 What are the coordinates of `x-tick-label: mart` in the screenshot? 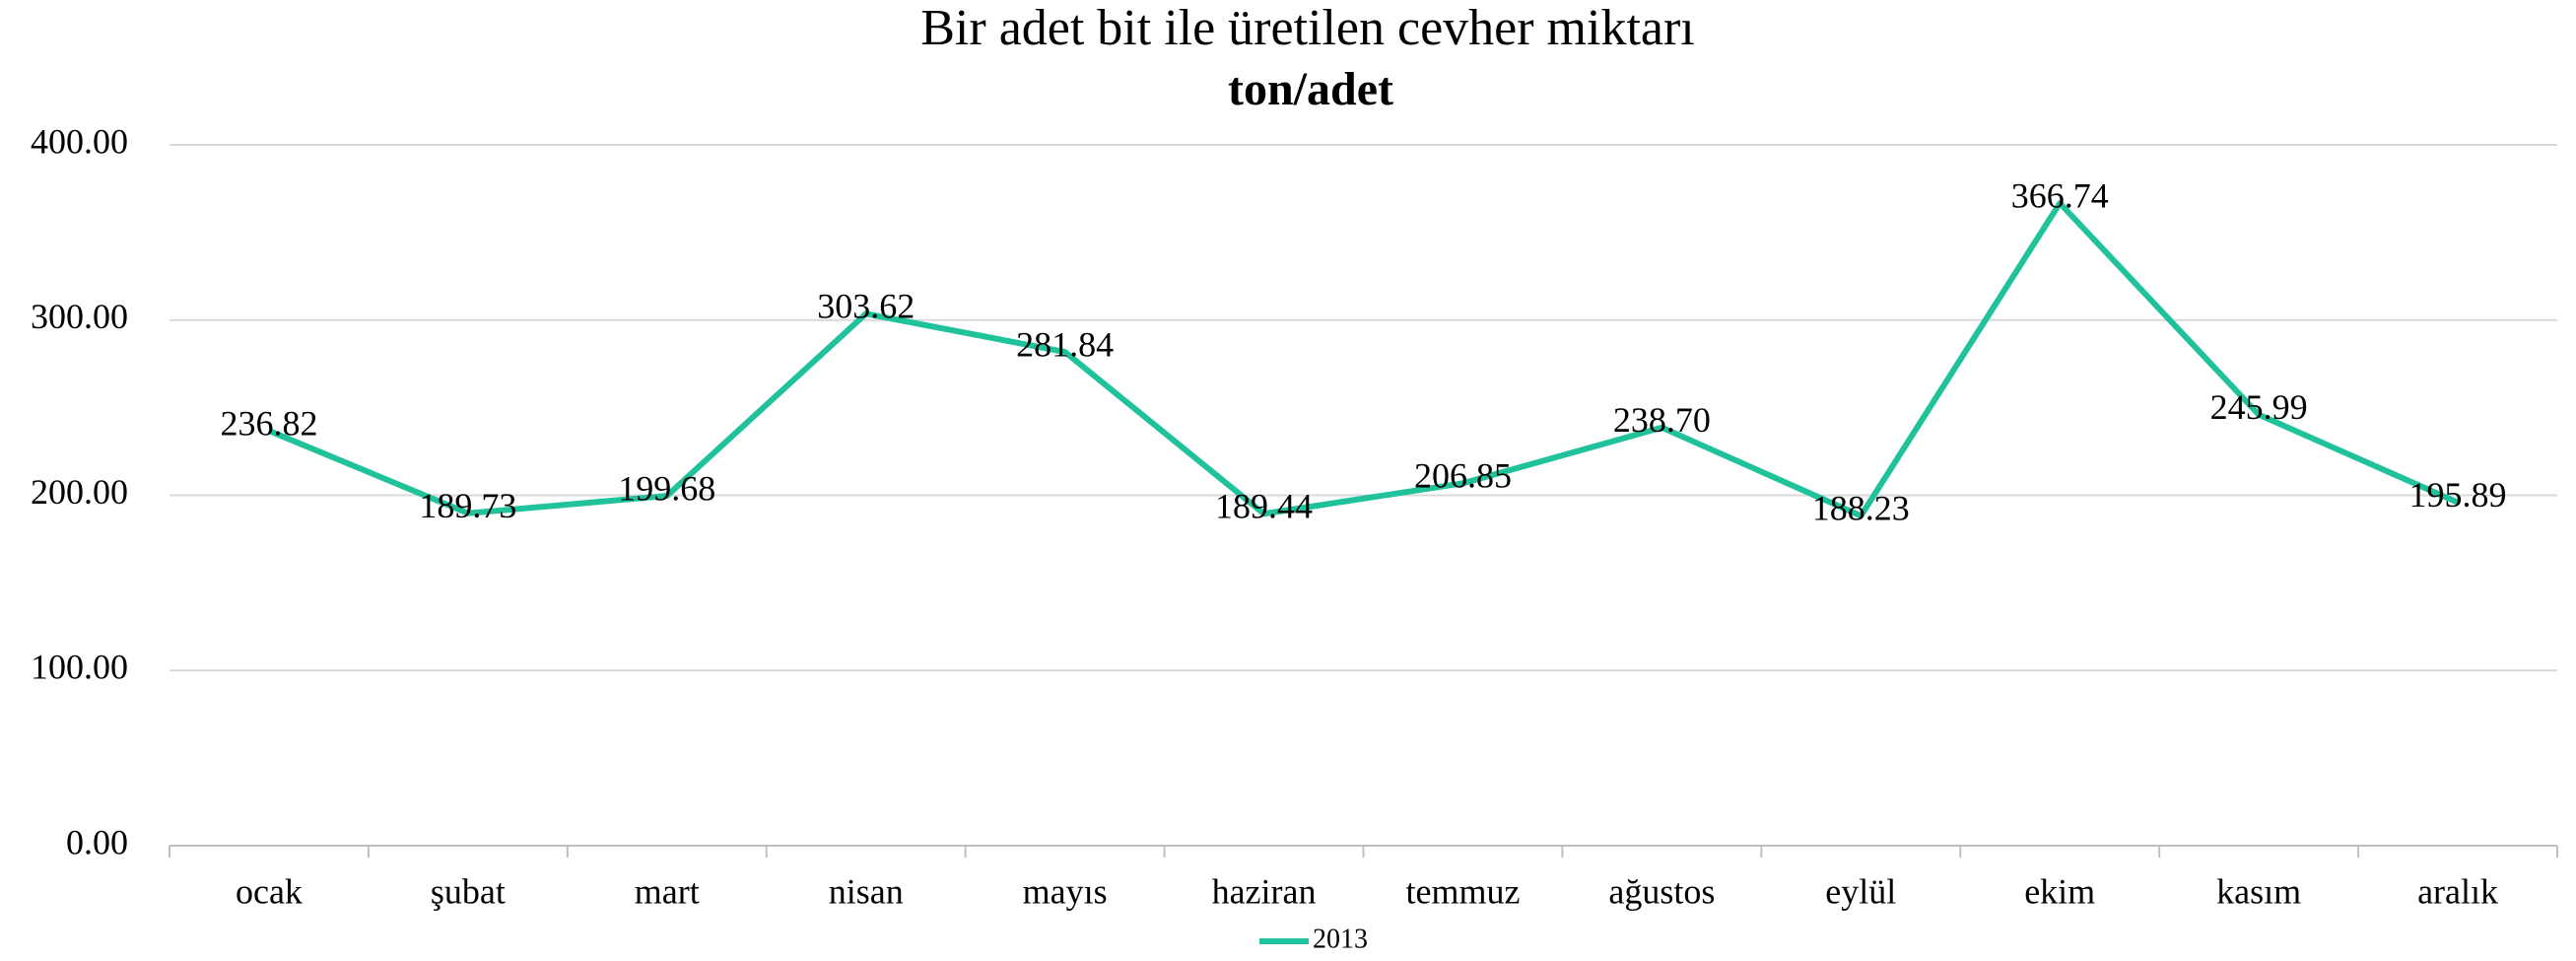 It's located at (667, 891).